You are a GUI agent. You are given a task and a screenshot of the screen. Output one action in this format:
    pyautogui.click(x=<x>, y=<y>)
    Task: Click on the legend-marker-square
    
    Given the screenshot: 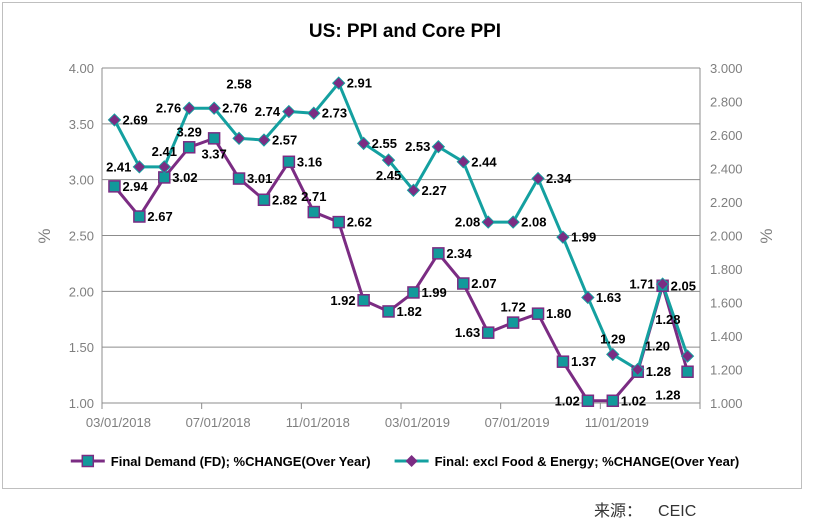 What is the action you would take?
    pyautogui.click(x=88, y=461)
    